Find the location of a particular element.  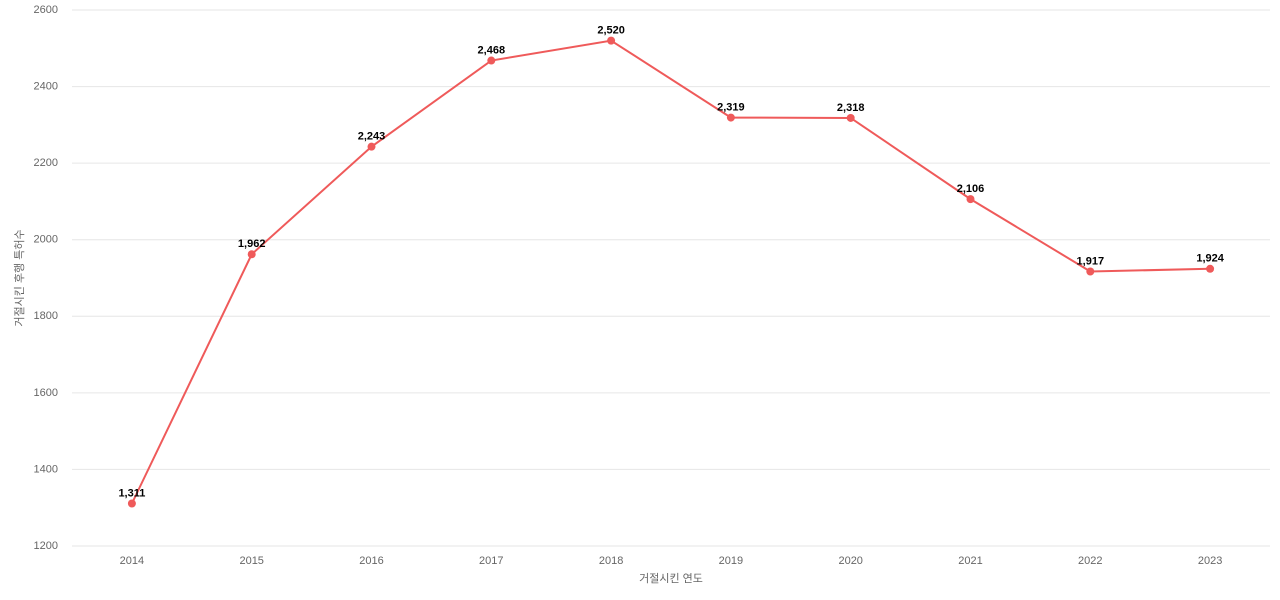

y-tick-label: 1800 is located at coordinates (46, 316).